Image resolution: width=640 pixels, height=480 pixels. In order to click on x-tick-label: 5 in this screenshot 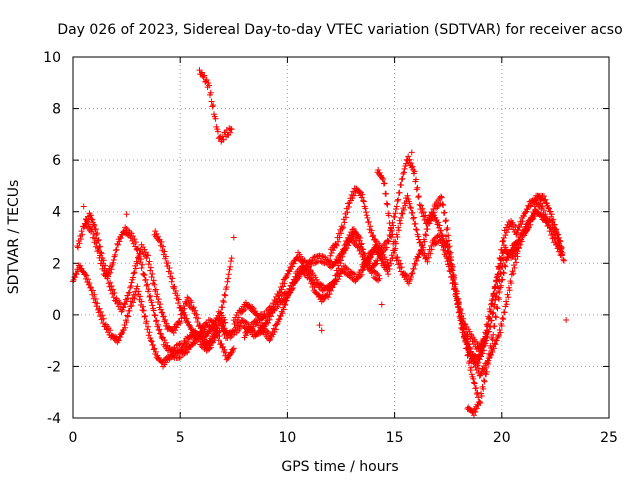, I will do `click(180, 438)`.